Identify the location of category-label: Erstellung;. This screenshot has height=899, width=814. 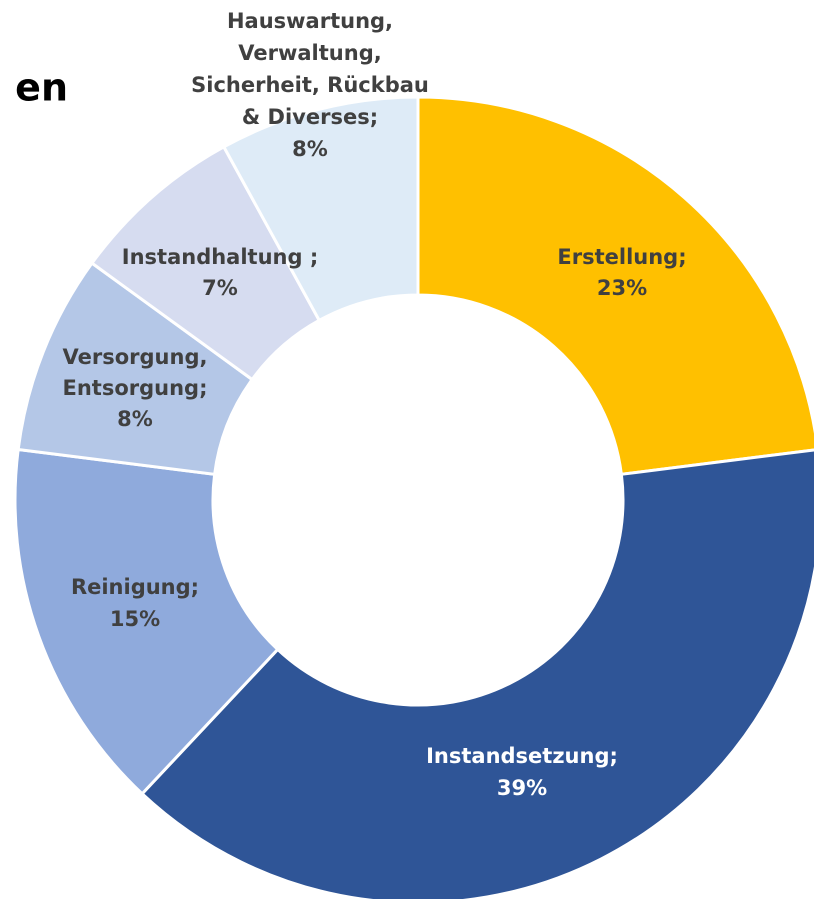
(621, 257).